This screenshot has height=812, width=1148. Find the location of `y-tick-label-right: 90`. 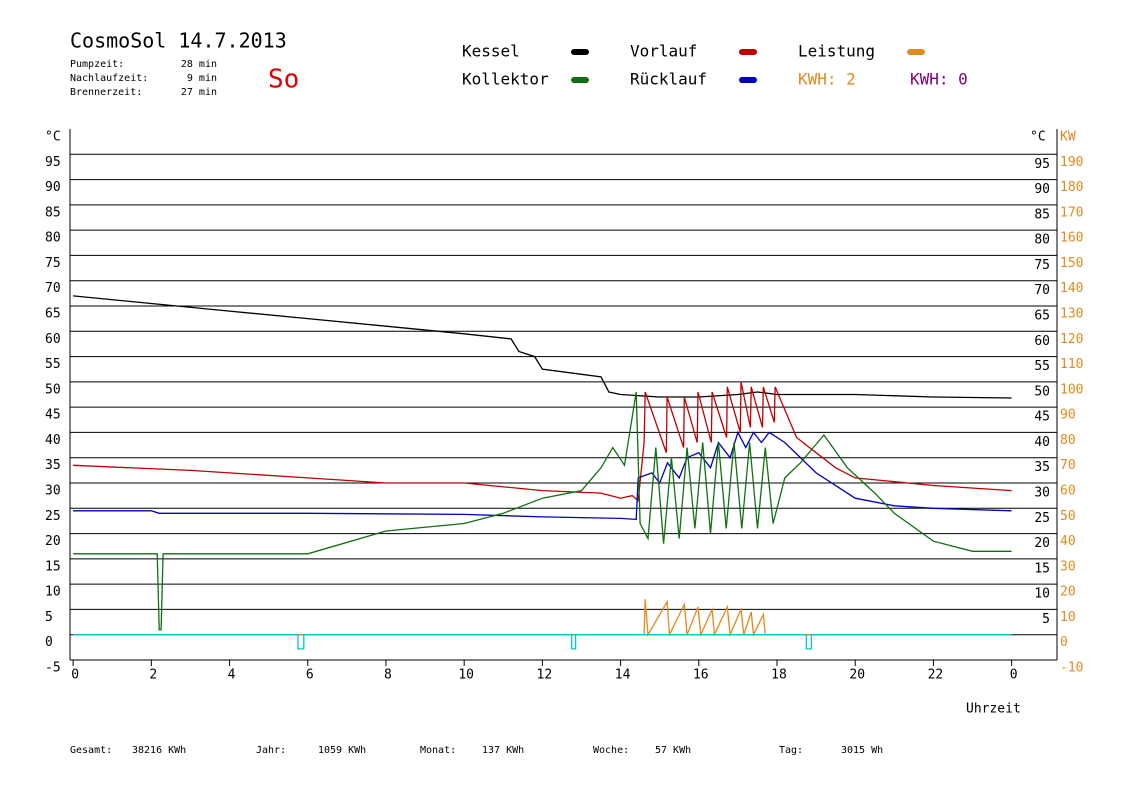

y-tick-label-right: 90 is located at coordinates (1042, 189).